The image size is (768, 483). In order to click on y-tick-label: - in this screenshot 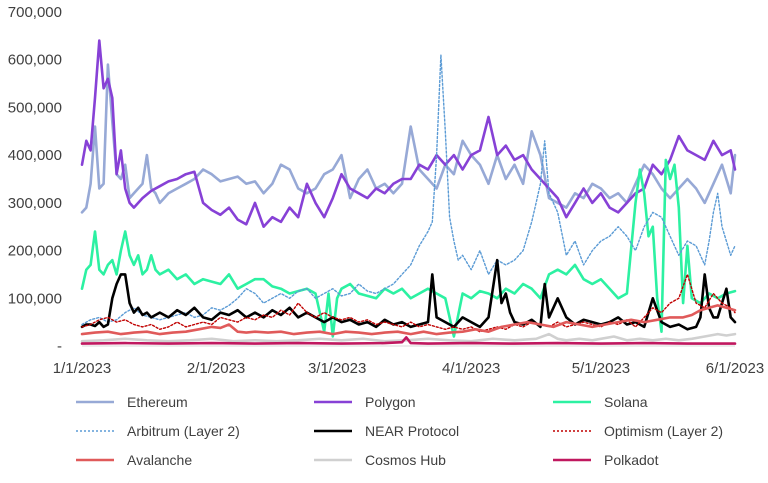, I will do `click(59, 346)`.